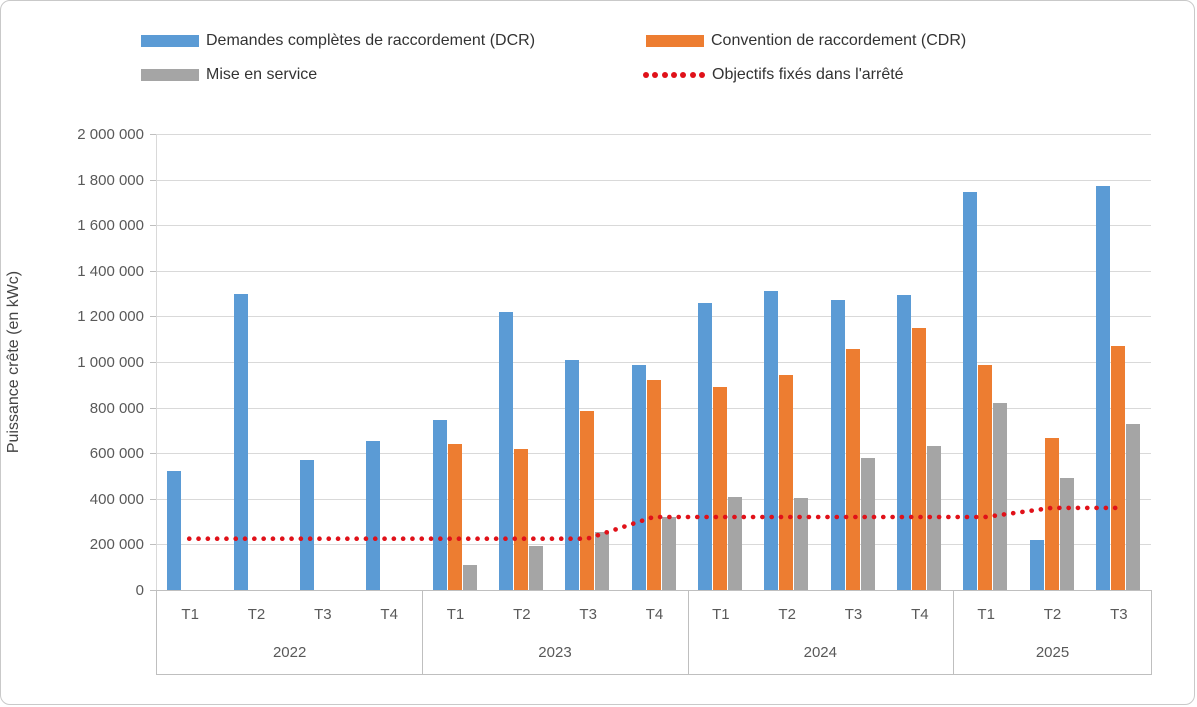 The image size is (1197, 707). I want to click on y-tick-label: 1 800 000, so click(110, 180).